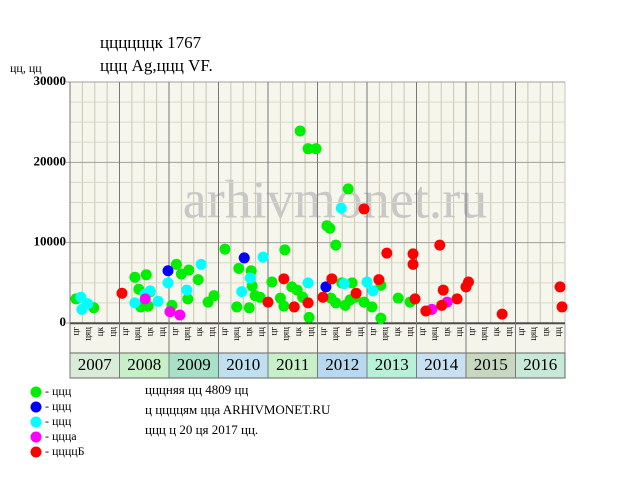 The image size is (630, 500). What do you see at coordinates (61, 436) in the screenshot?
I see `legend-label: - ццца` at bounding box center [61, 436].